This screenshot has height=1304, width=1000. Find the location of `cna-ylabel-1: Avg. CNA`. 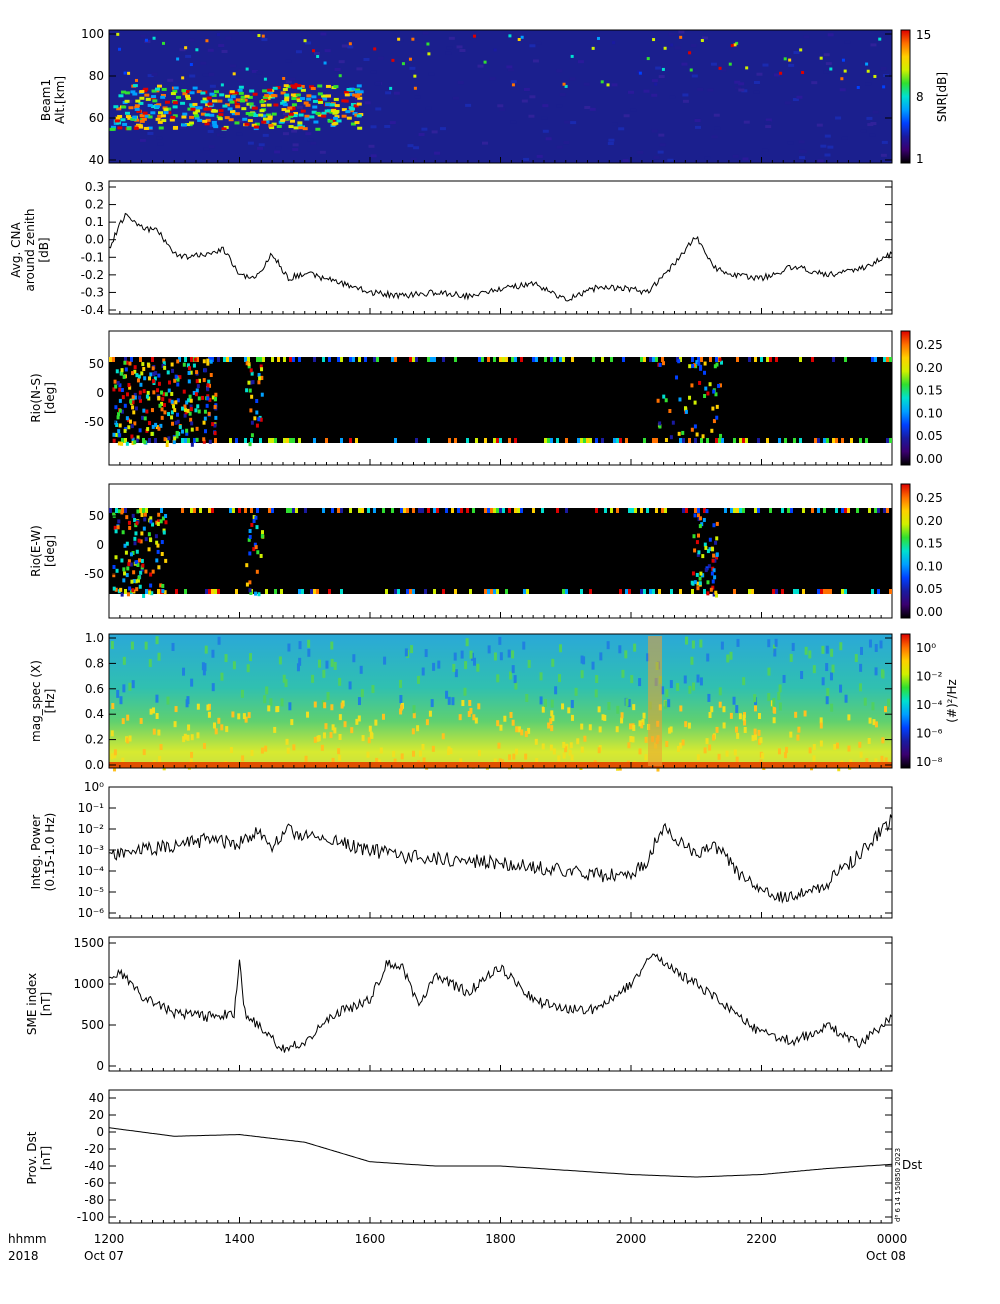

cna-ylabel-1: Avg. CNA is located at coordinates (16, 250).